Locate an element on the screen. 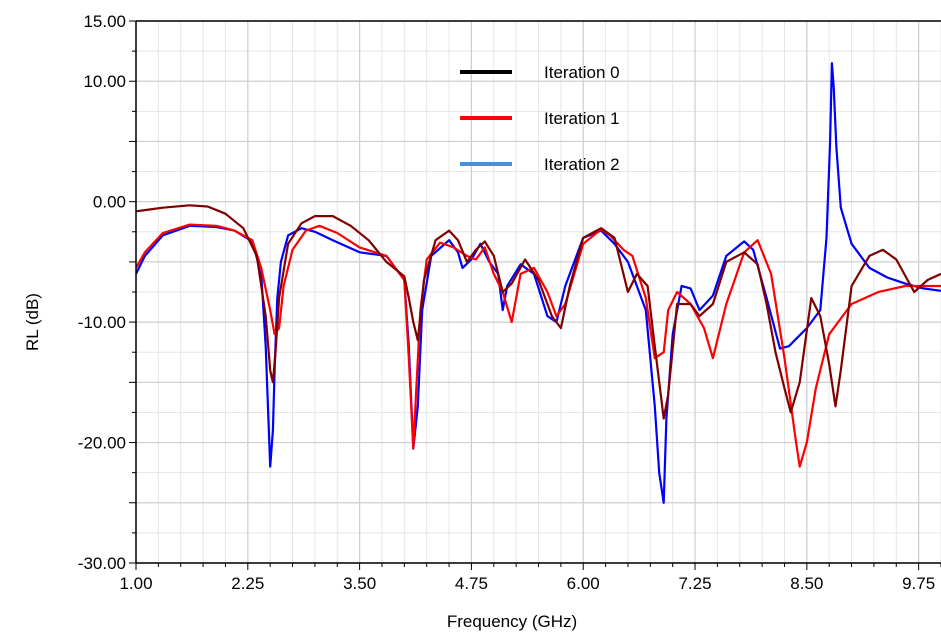  y-tick-label: 10.00 is located at coordinates (104, 81).